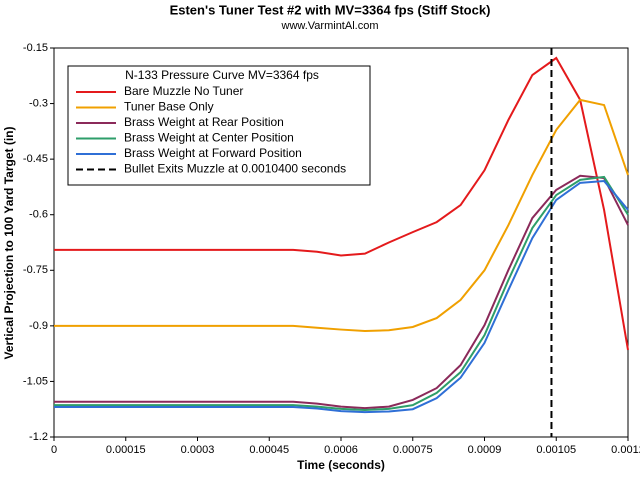  What do you see at coordinates (556, 450) in the screenshot?
I see `x-tick-label: 0.00105` at bounding box center [556, 450].